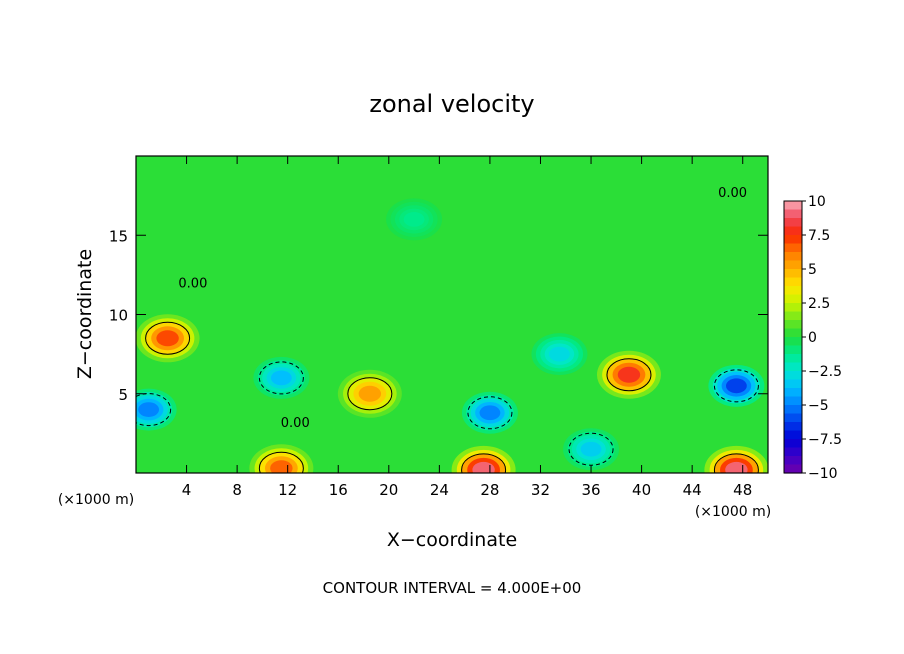 Image resolution: width=904 pixels, height=654 pixels. Describe the element at coordinates (338, 490) in the screenshot. I see `x-tick-label-16: 16` at that location.